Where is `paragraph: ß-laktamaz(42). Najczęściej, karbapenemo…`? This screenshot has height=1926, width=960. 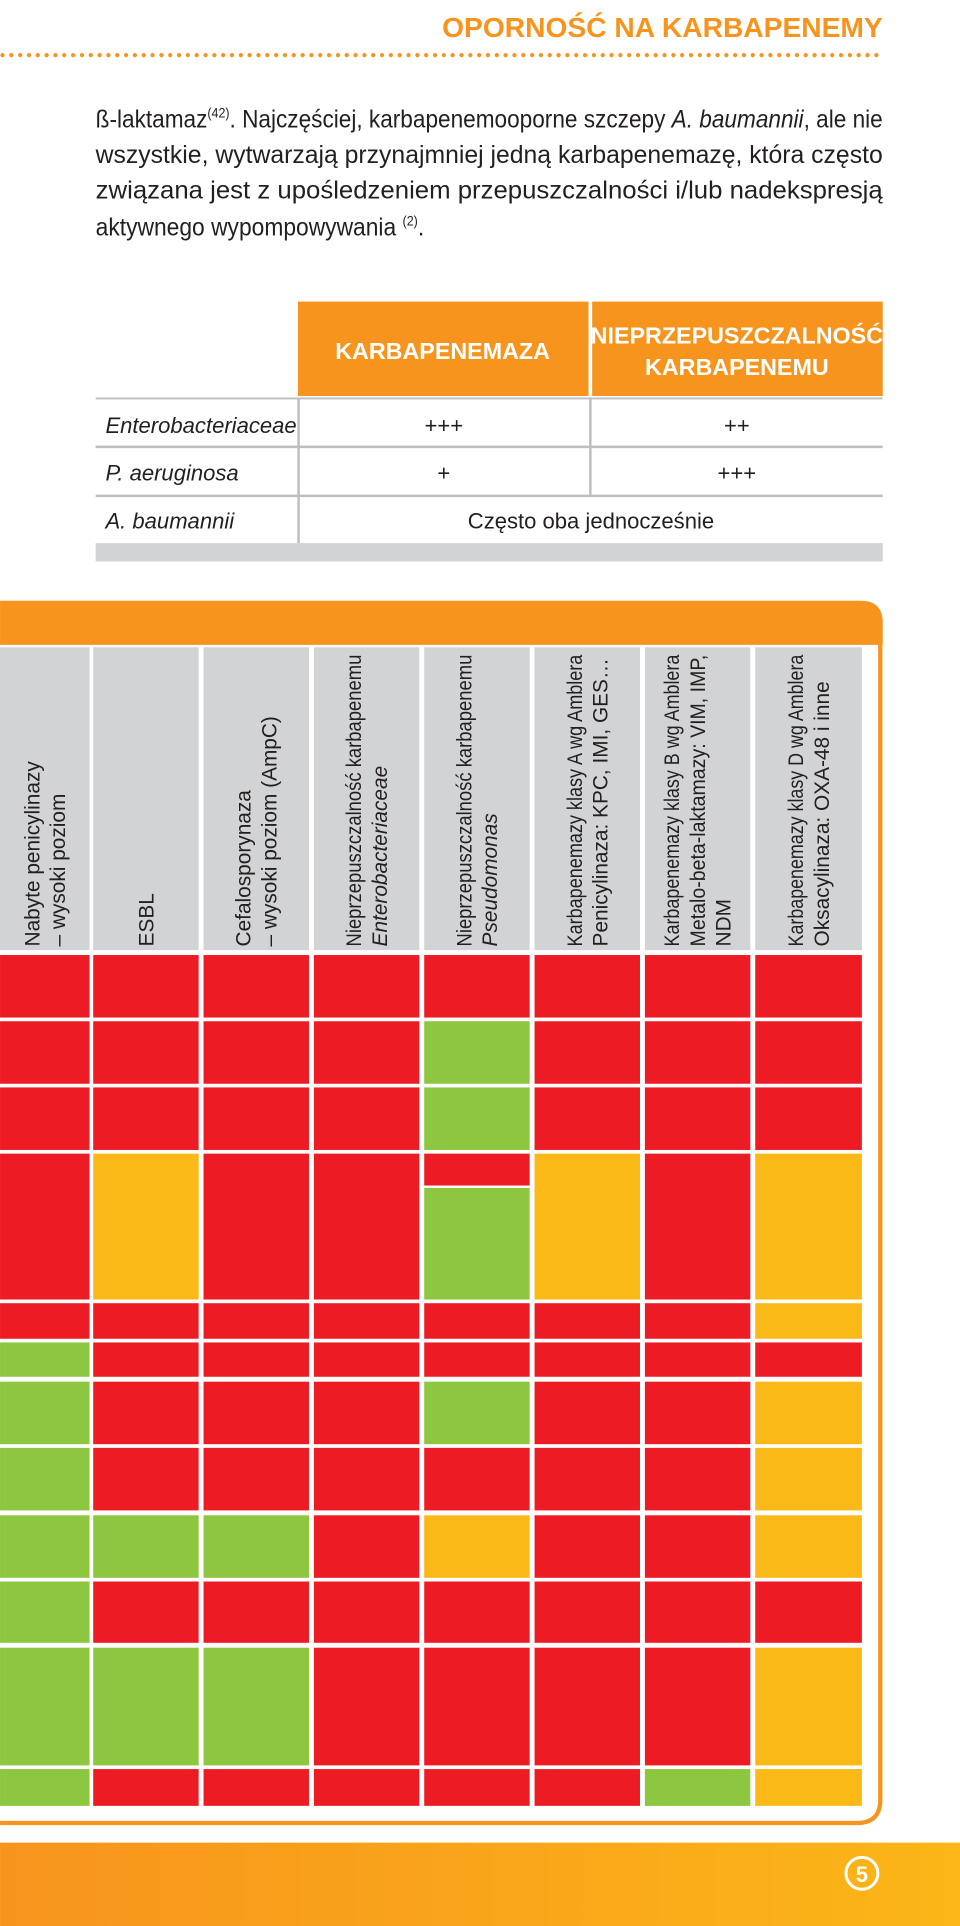 paragraph: ß-laktamaz(42). Najczęściej, karbapenemo… is located at coordinates (489, 174).